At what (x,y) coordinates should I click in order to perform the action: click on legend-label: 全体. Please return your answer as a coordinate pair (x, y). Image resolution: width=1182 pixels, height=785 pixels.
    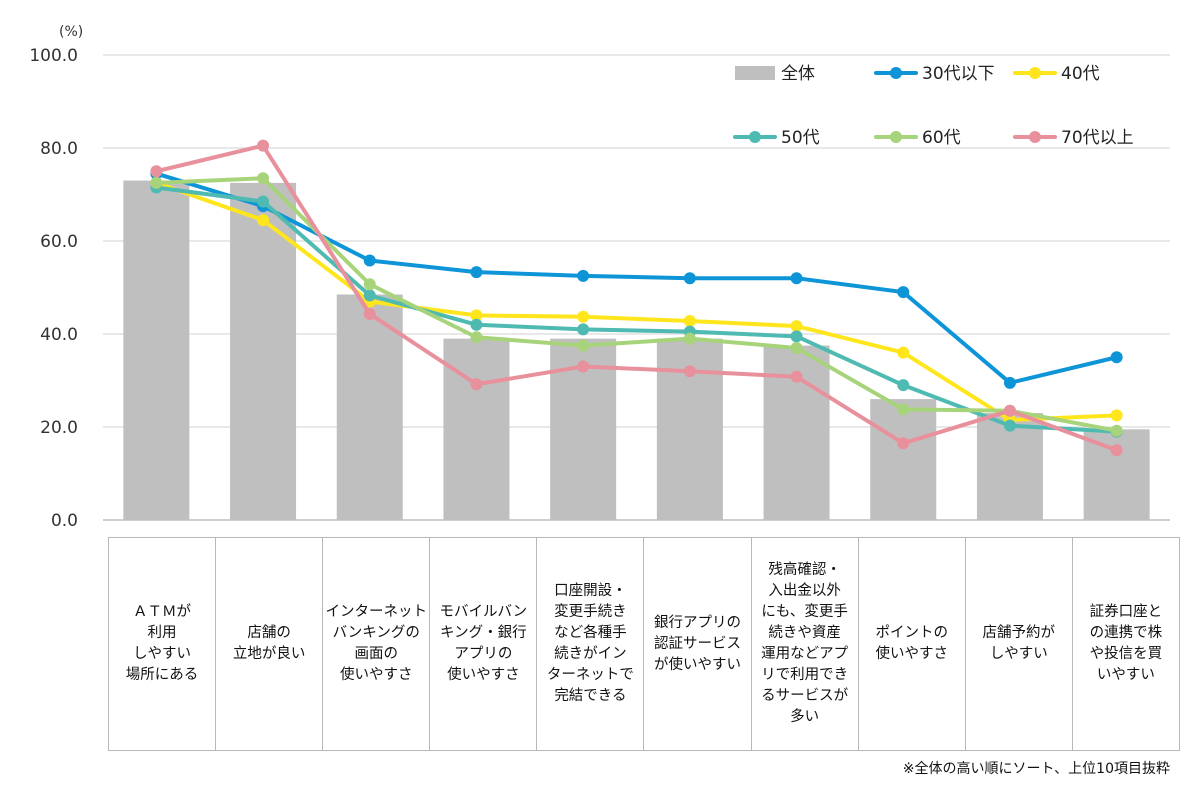
    Looking at the image, I should click on (798, 74).